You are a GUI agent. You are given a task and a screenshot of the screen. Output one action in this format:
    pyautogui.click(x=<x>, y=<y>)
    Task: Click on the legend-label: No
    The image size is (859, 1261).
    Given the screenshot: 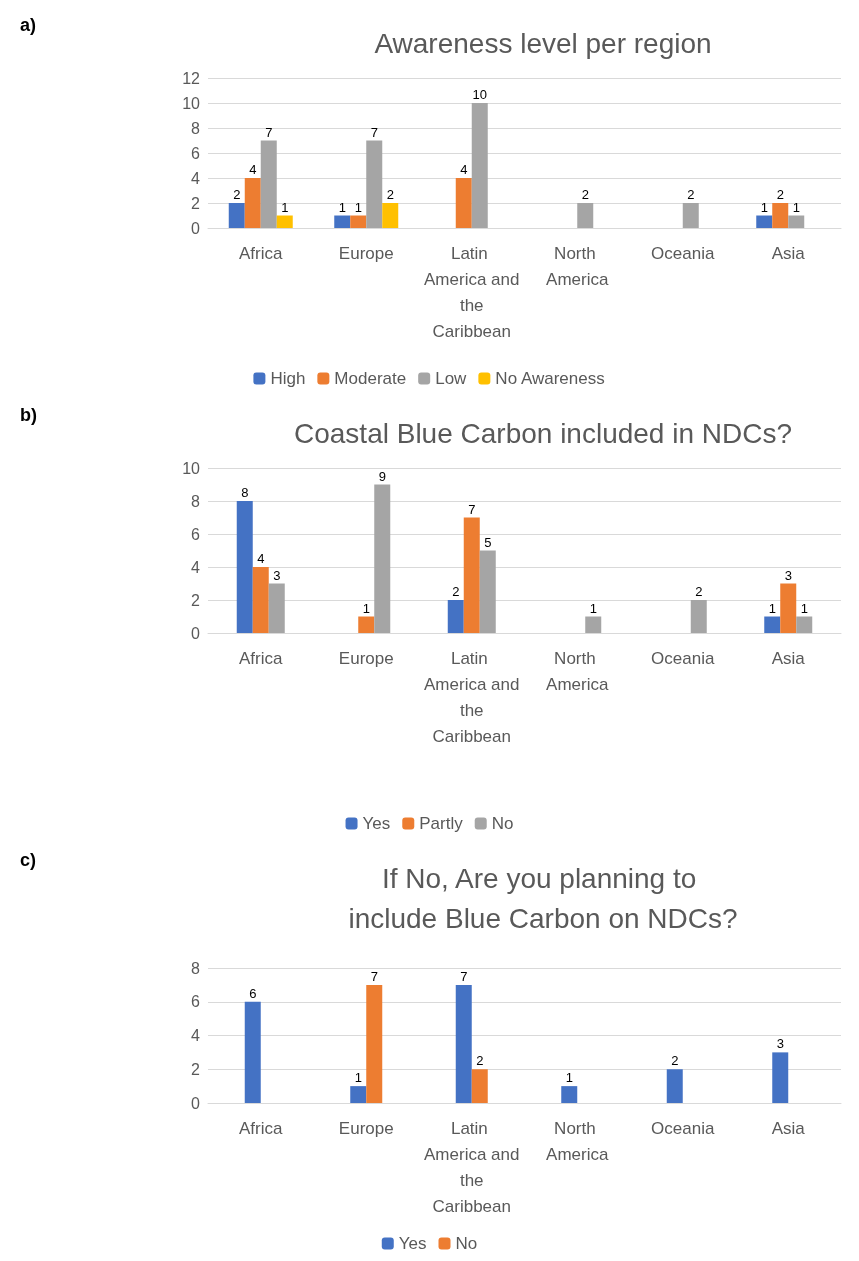 What is the action you would take?
    pyautogui.click(x=502, y=823)
    